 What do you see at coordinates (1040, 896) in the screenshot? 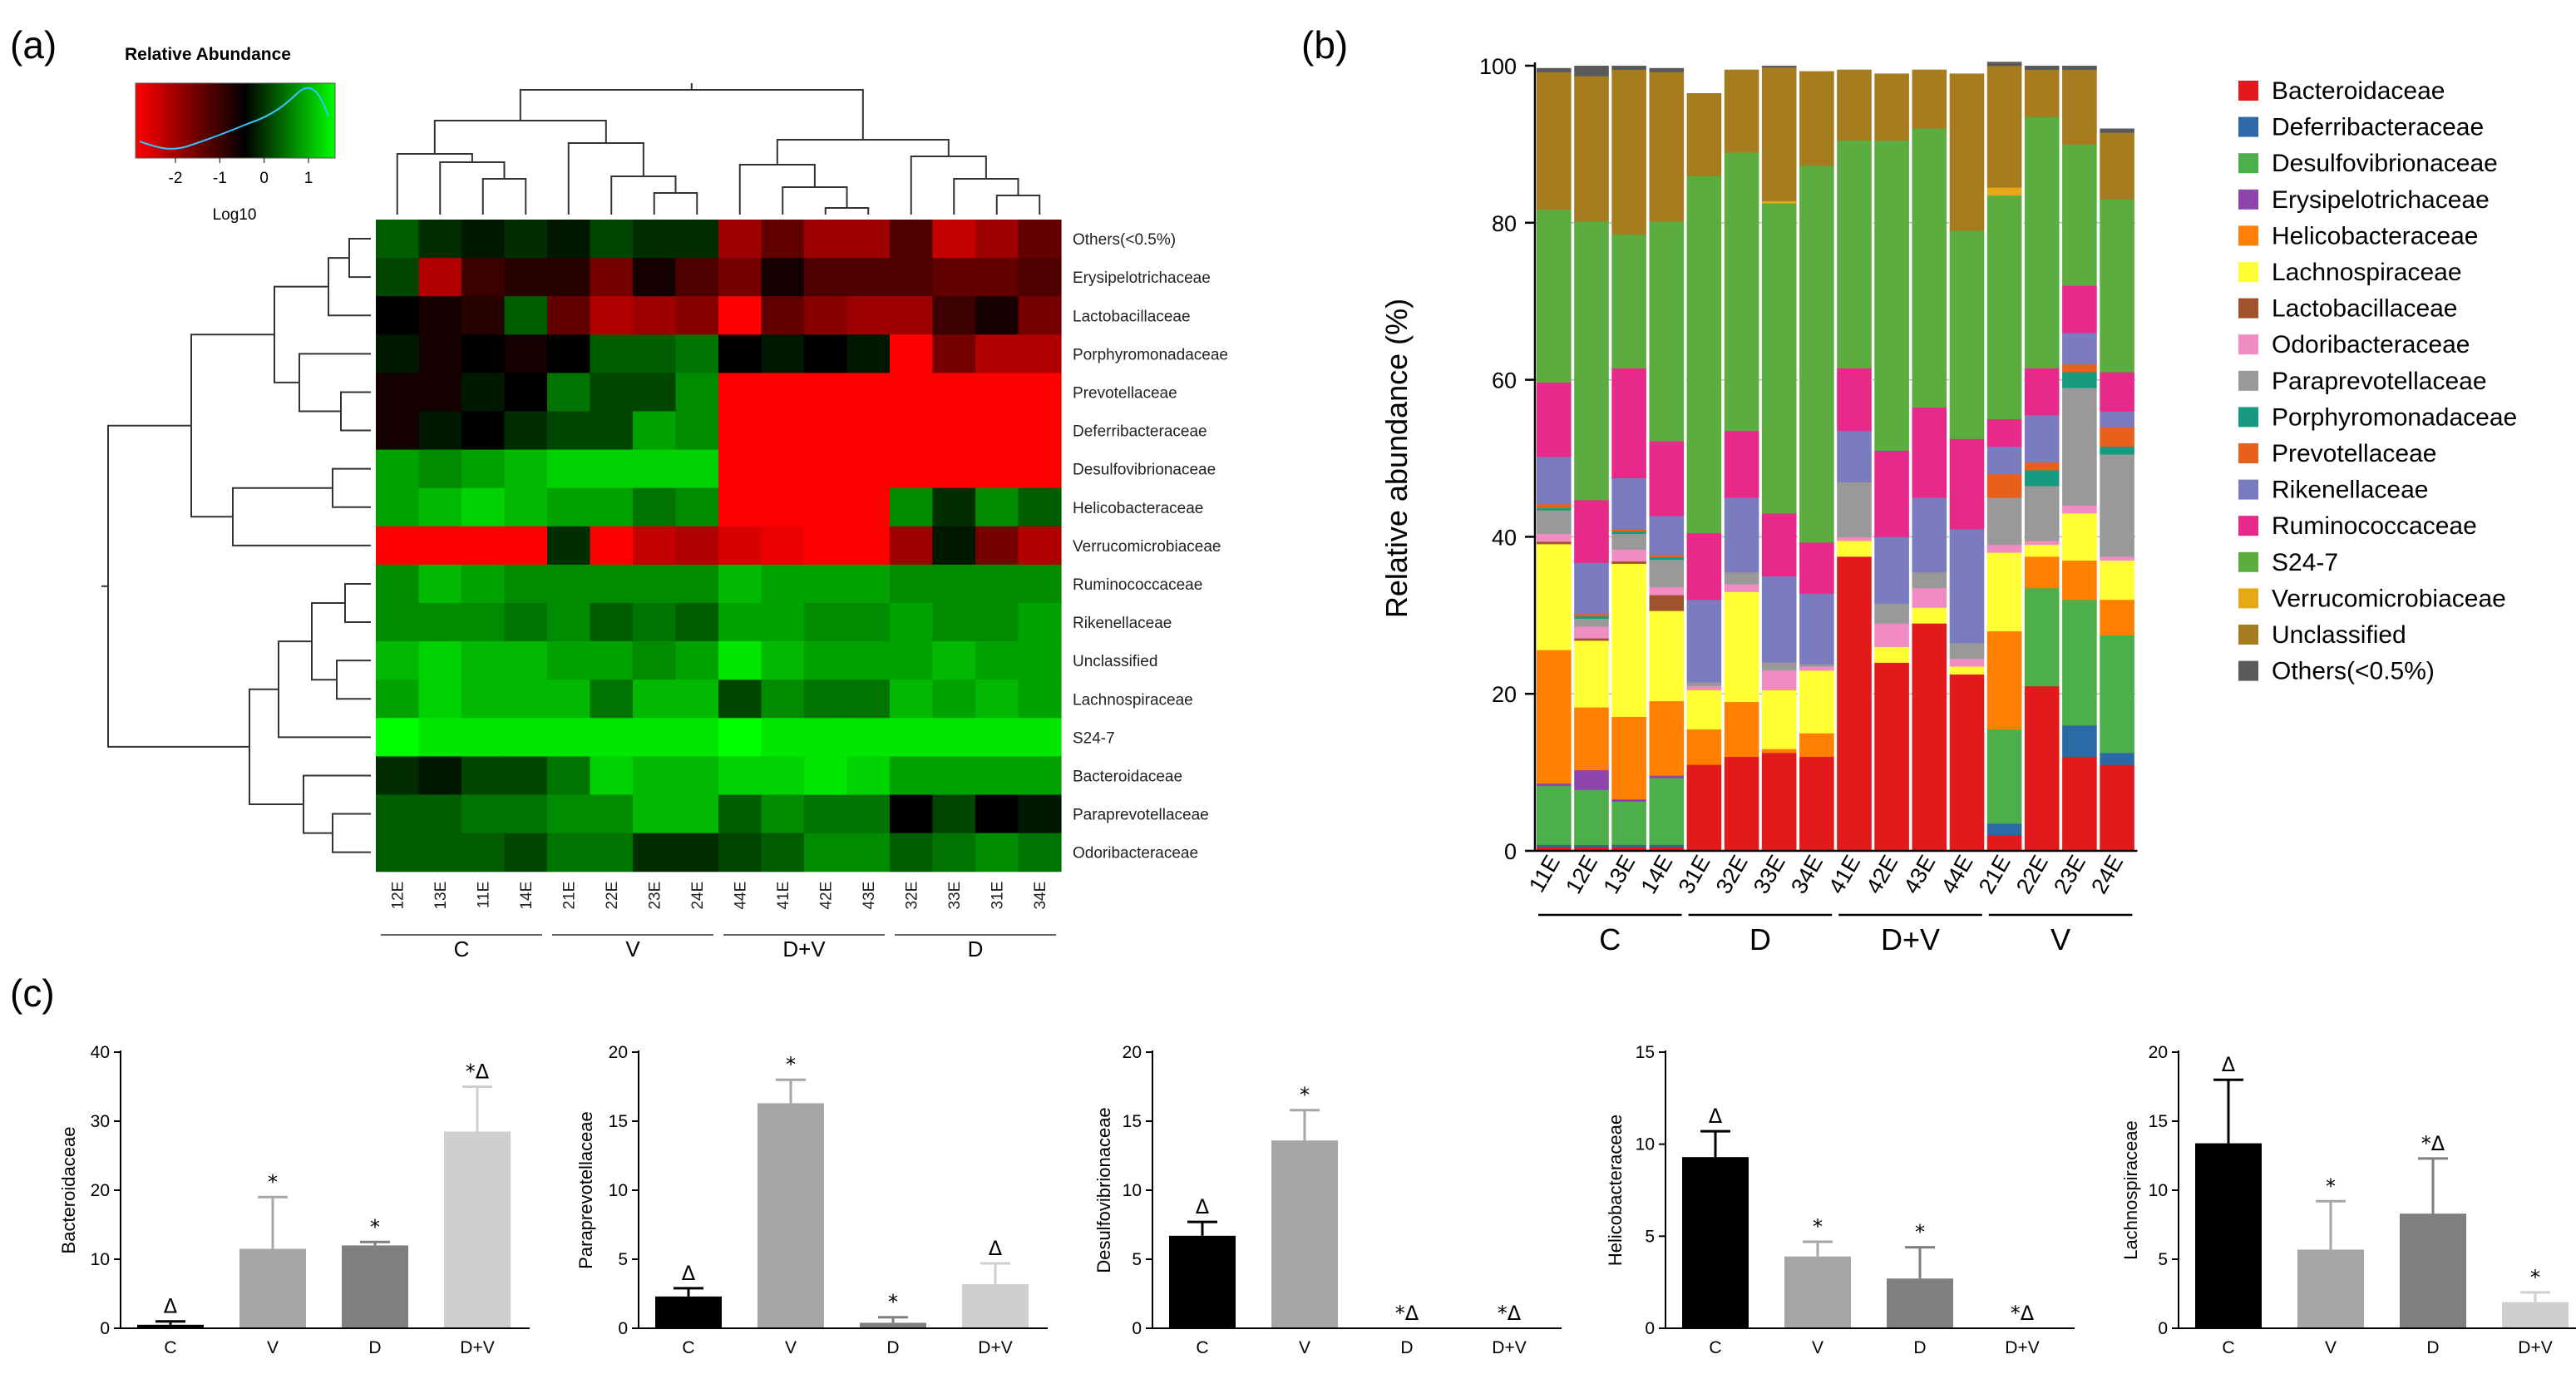
I see `heatmap-column-label-34E: 34E` at bounding box center [1040, 896].